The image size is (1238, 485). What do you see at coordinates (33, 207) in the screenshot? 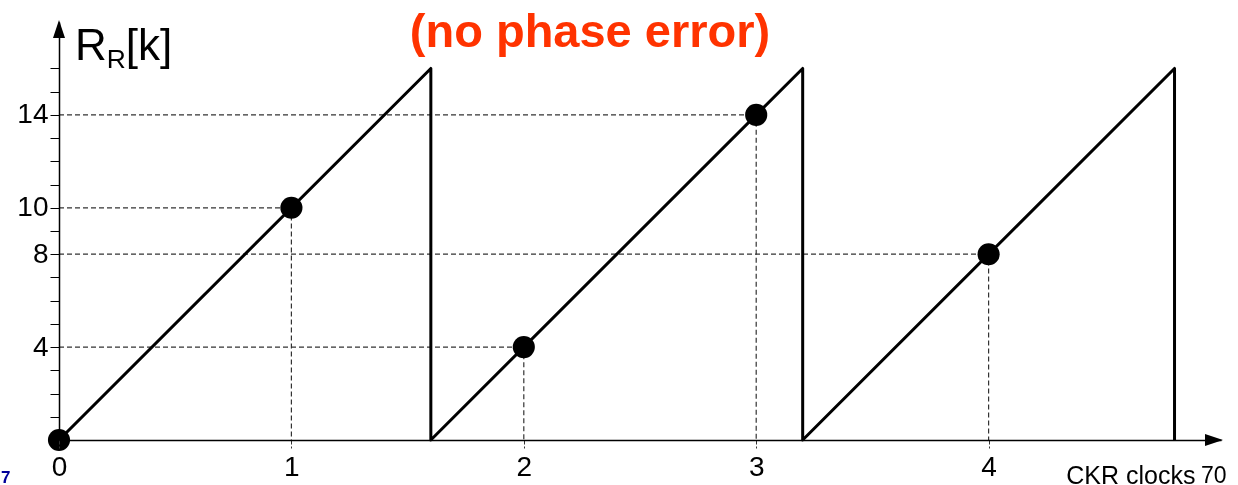
I see `y-tick-label: 10` at bounding box center [33, 207].